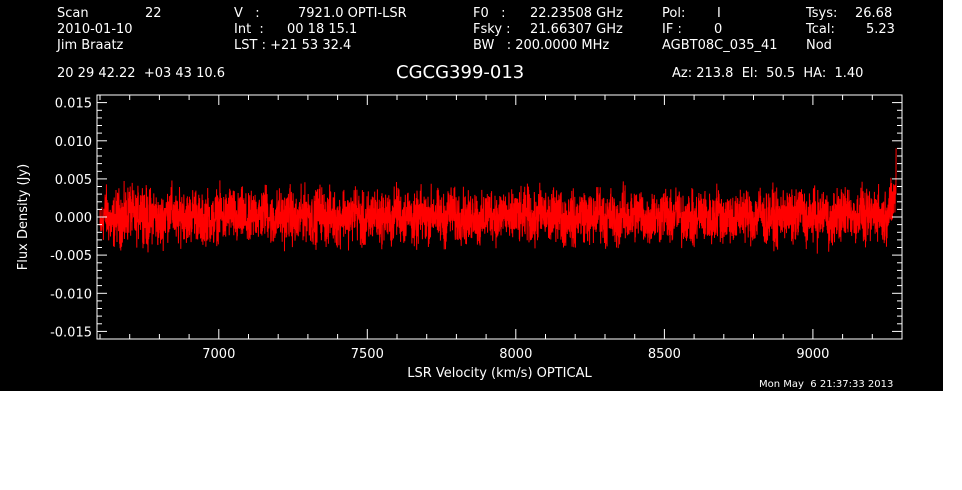 The height and width of the screenshot is (490, 962). What do you see at coordinates (672, 29) in the screenshot?
I see `if-label: IF :` at bounding box center [672, 29].